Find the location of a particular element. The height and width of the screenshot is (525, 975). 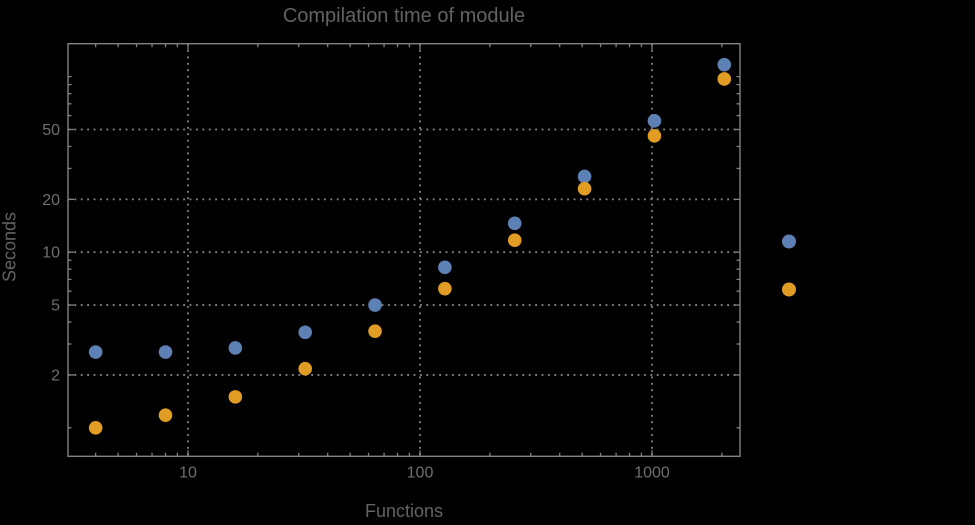

x-tick-label: 10 is located at coordinates (188, 472).